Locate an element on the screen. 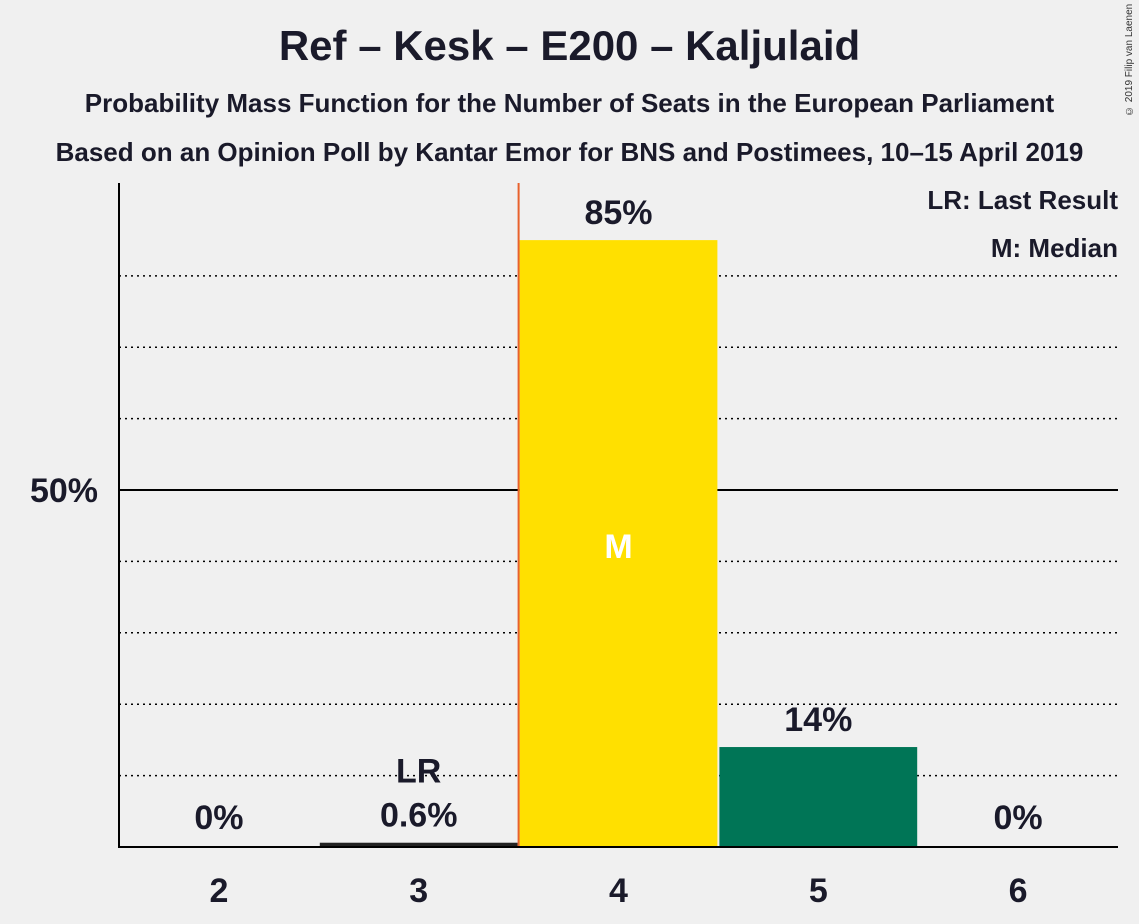 Image resolution: width=1139 pixels, height=924 pixels. x-tick-label-3: 3 is located at coordinates (418, 891).